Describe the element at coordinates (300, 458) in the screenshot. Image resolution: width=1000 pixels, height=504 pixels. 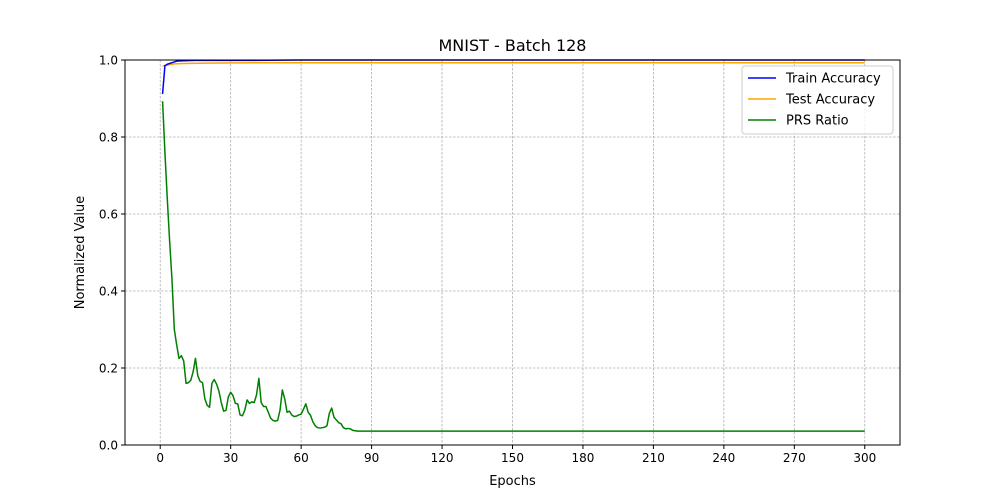
I see `x-tick-label: 60` at that location.